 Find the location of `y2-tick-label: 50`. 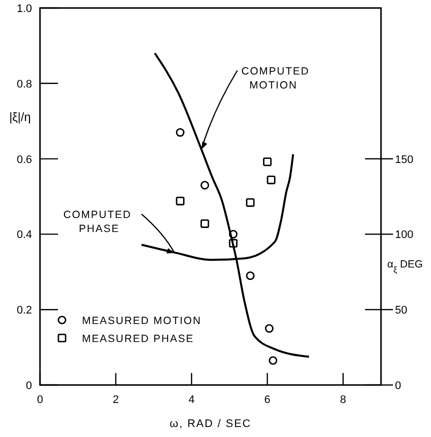

y2-tick-label: 50 is located at coordinates (401, 310).